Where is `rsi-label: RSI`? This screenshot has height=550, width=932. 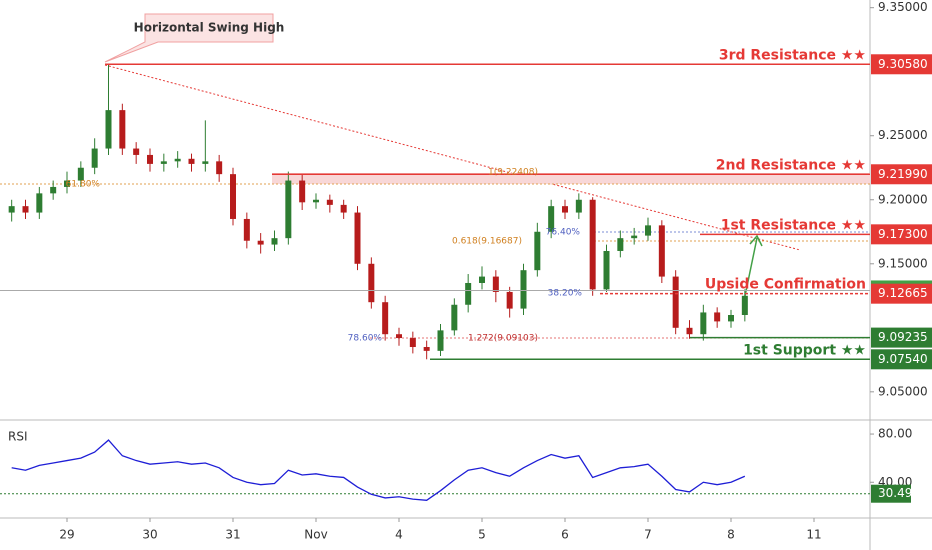
rsi-label: RSI is located at coordinates (18, 437).